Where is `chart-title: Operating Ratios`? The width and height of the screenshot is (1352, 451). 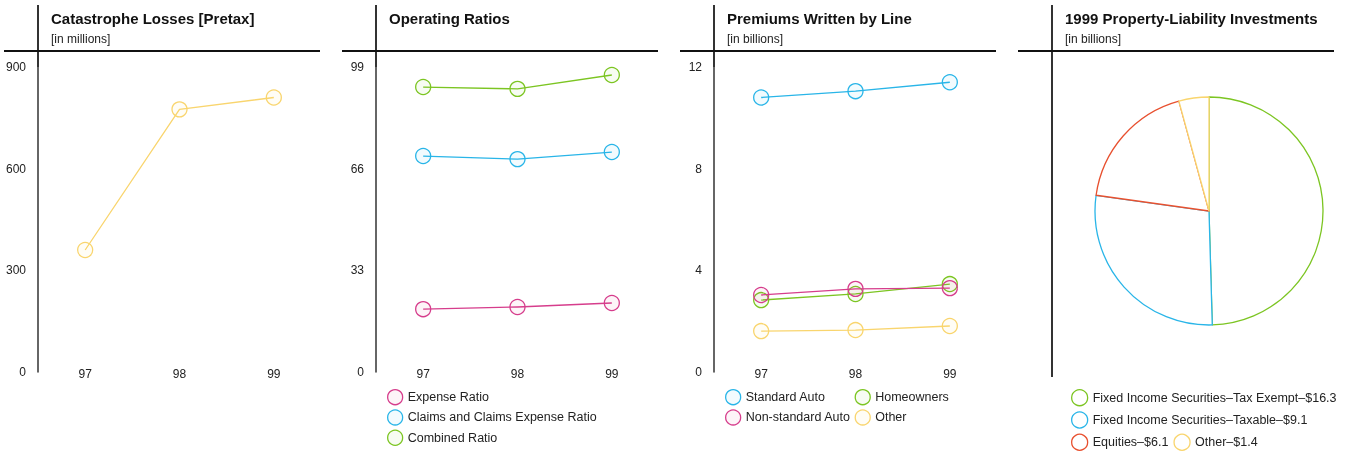 chart-title: Operating Ratios is located at coordinates (449, 18).